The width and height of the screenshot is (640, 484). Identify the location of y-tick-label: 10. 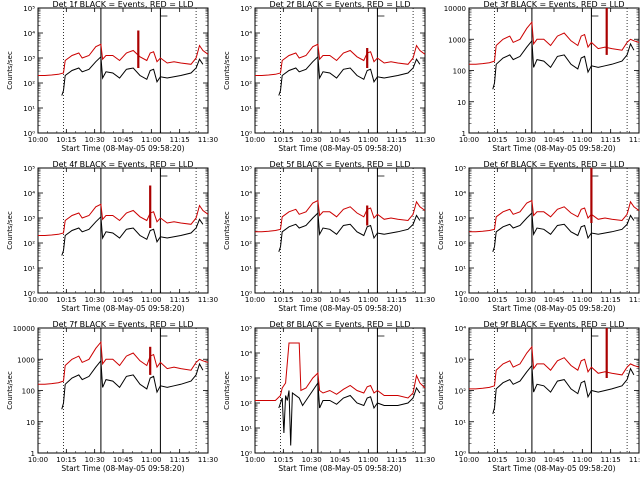
(461, 103).